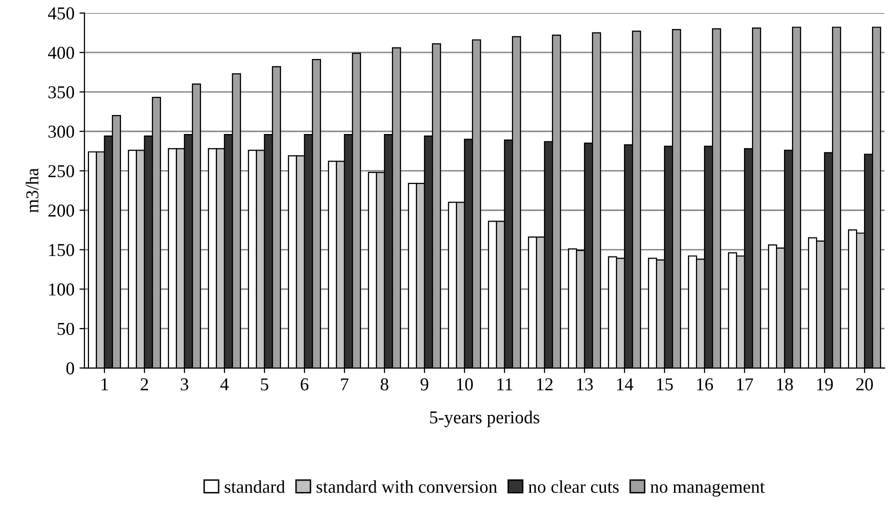  I want to click on y-tick-label: 100, so click(61, 289).